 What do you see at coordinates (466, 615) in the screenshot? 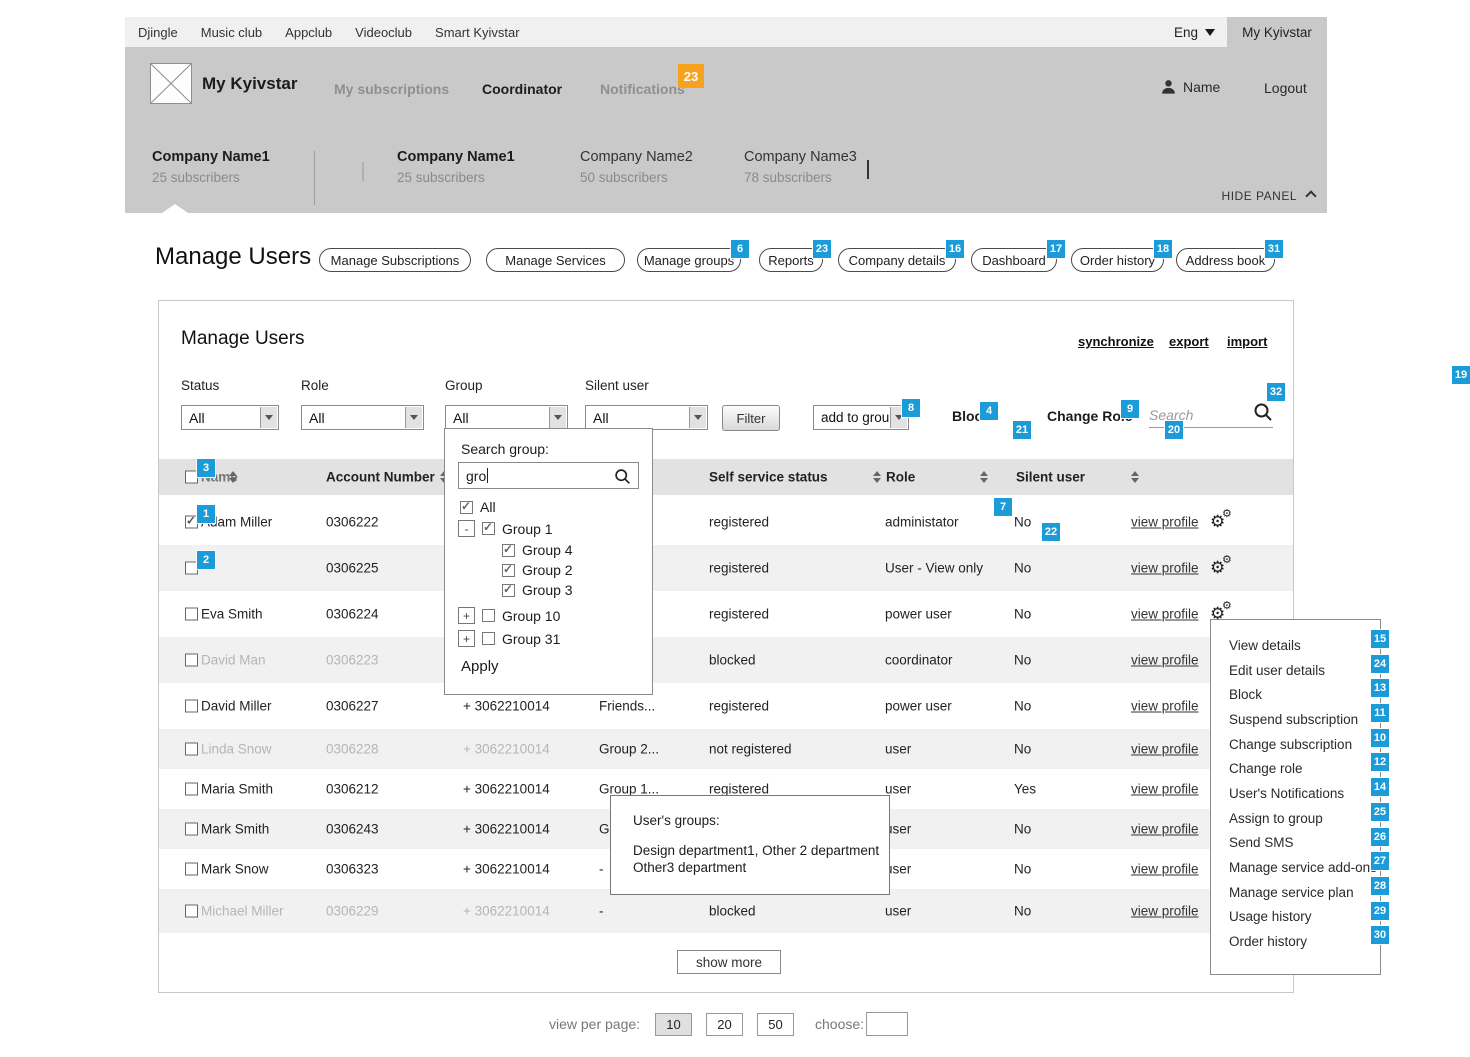
I see `expand-icon: +` at bounding box center [466, 615].